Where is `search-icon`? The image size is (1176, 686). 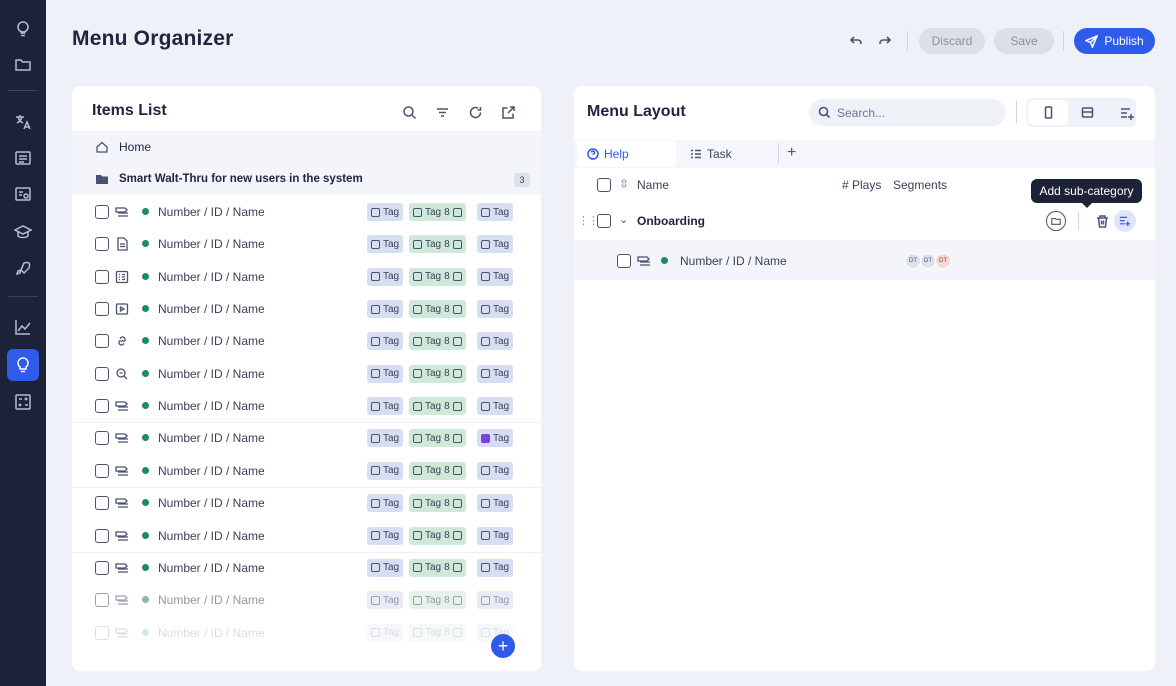
search-icon is located at coordinates (409, 112).